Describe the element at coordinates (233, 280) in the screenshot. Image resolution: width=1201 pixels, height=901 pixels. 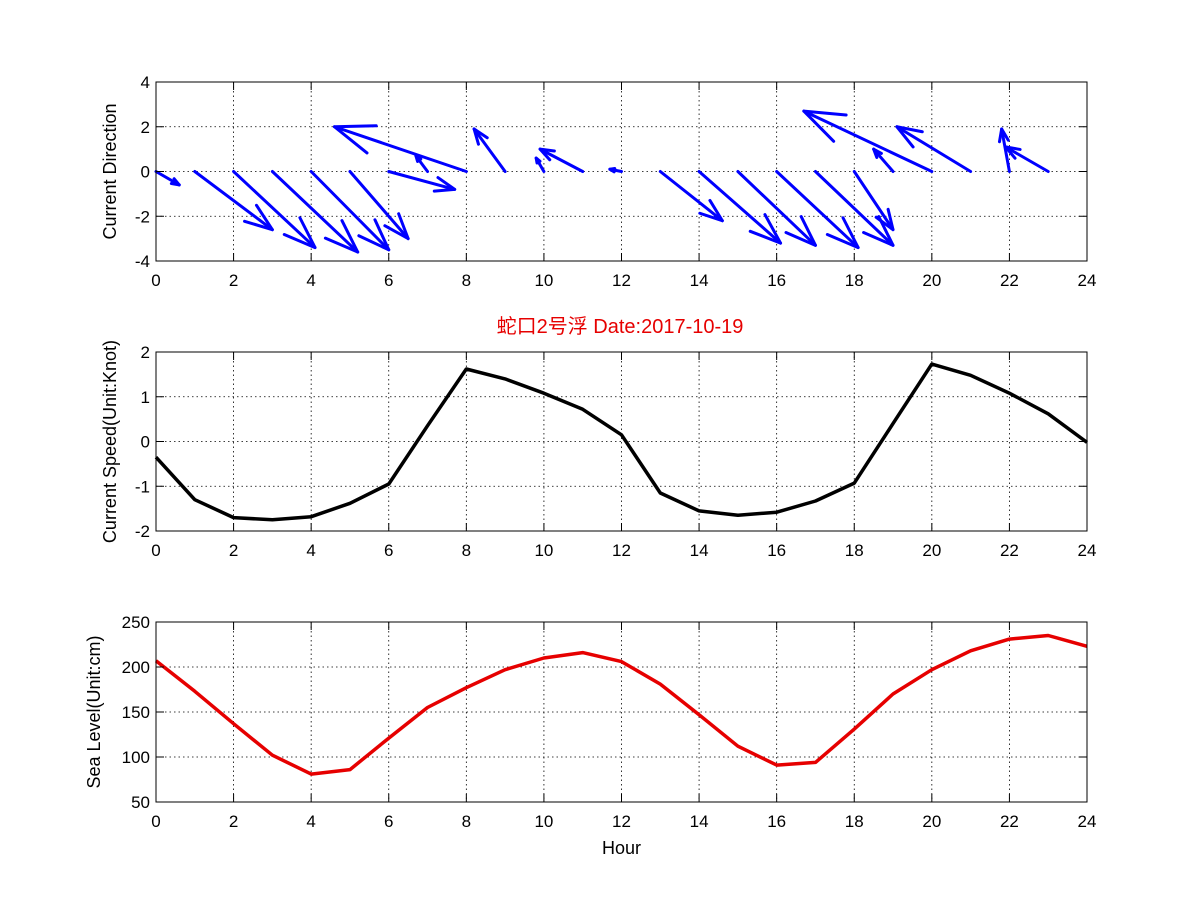
I see `current-direction-xtick-label-1: 2` at that location.